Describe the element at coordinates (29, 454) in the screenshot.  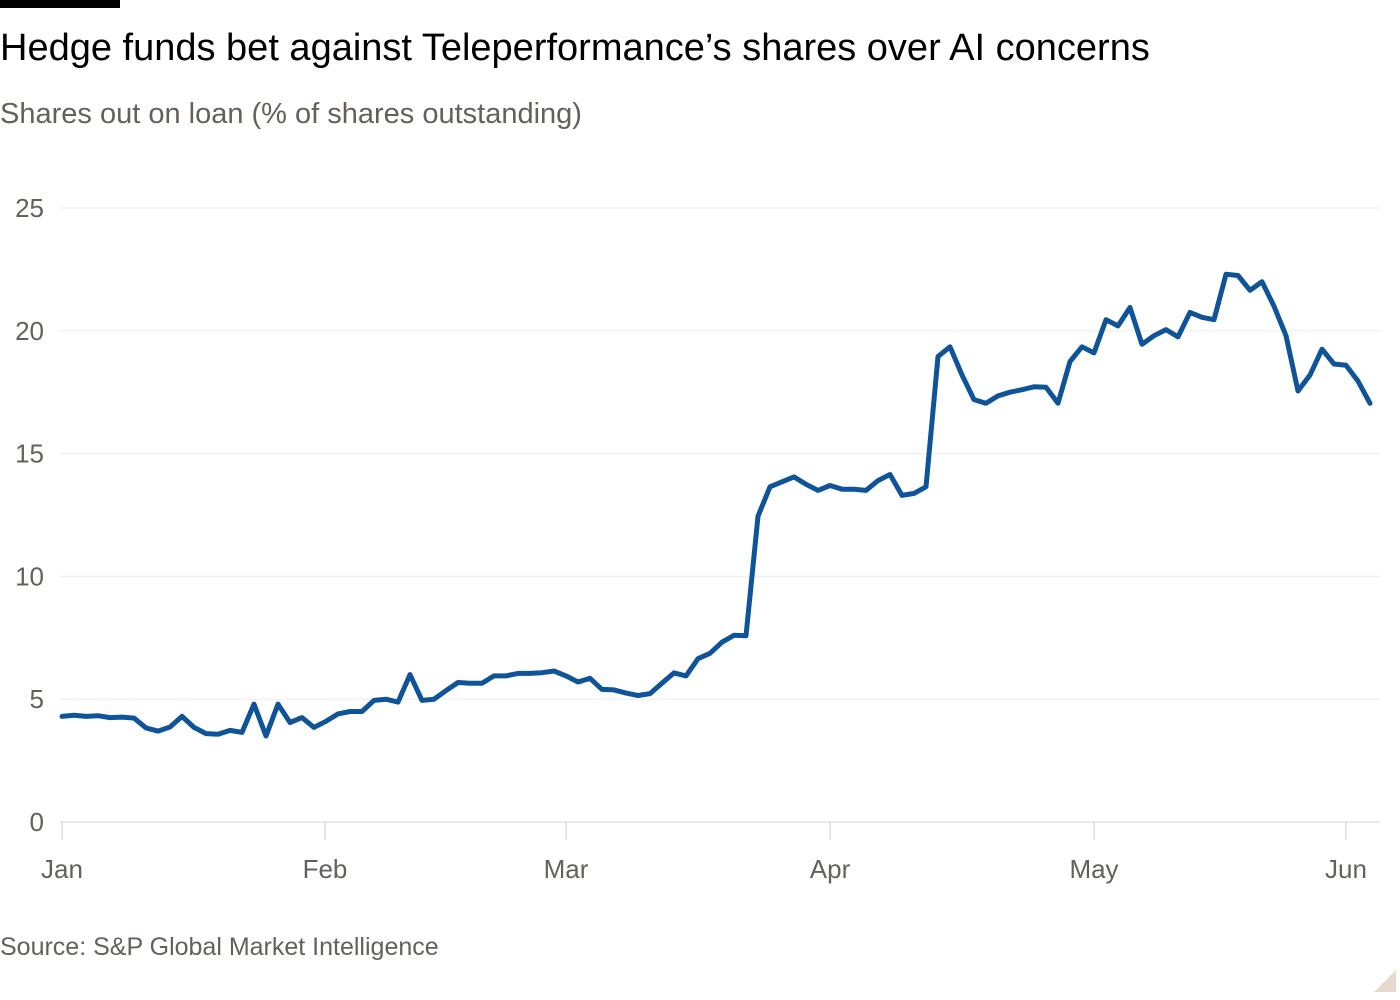
I see `y-tick-label-15: 15` at that location.